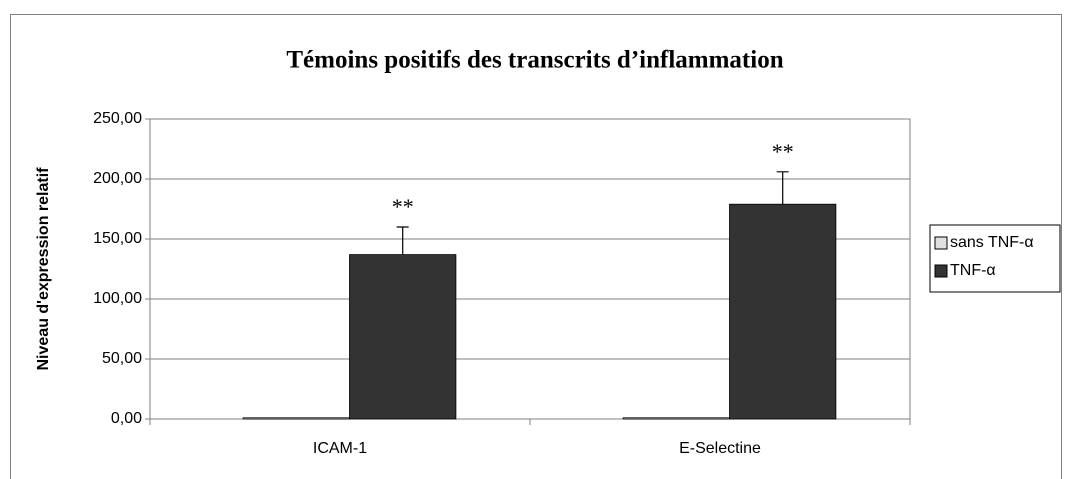 This screenshot has width=1075, height=479. I want to click on y-axis-label: Niveau d'expression relatif, so click(43, 269).